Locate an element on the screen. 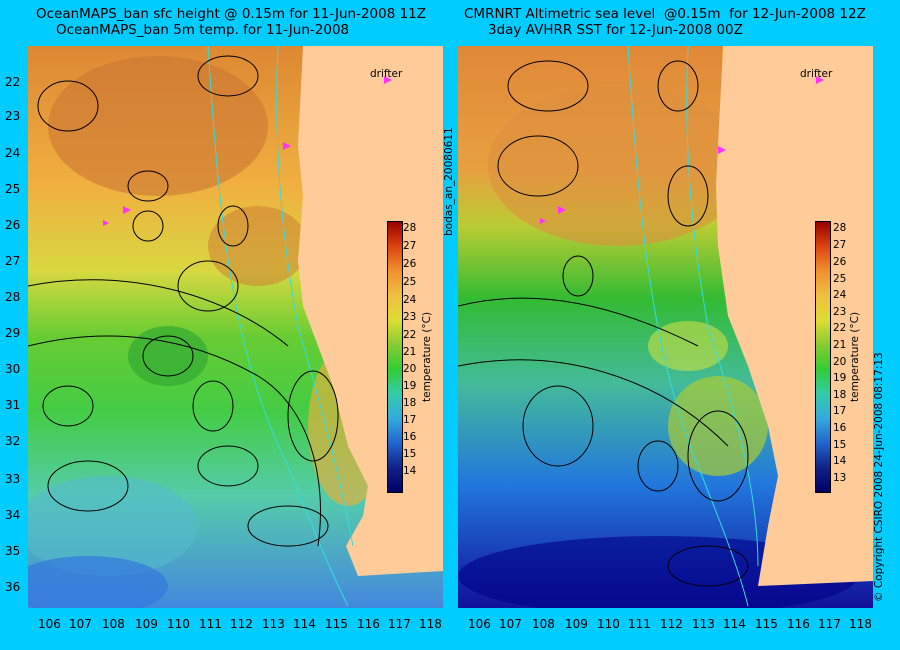  lat-tick: 35 is located at coordinates (13, 551).